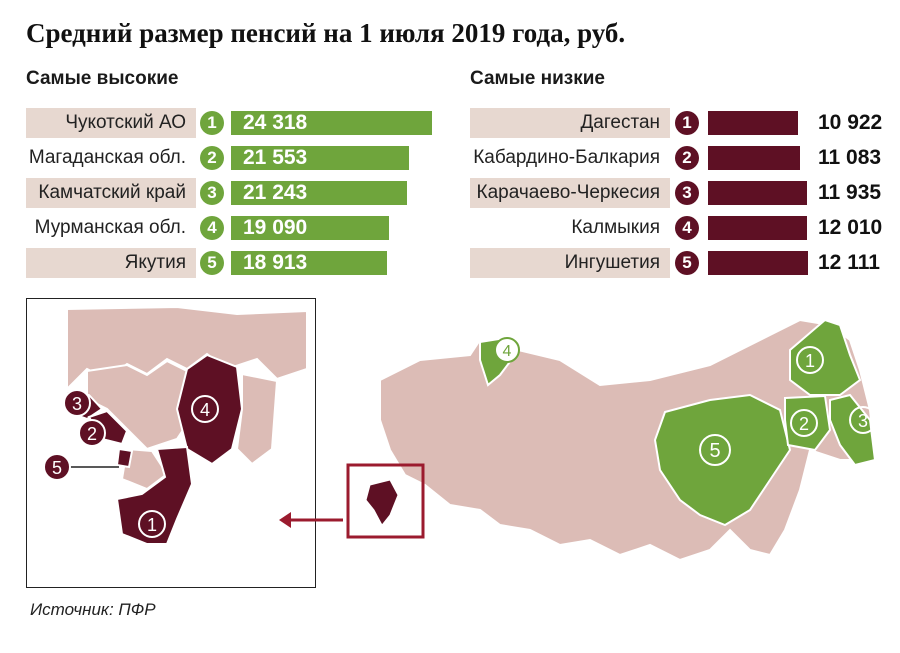 The width and height of the screenshot is (900, 653). I want to click on inset-arrow, so click(311, 520).